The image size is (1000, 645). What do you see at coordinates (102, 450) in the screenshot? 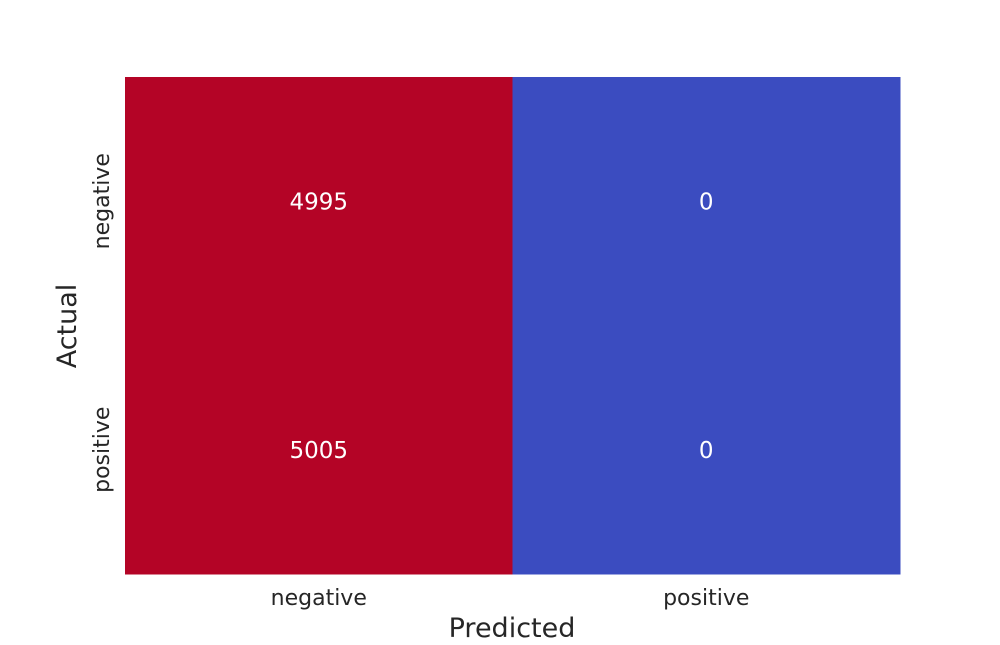
I see `y-tick-label-positive: positive` at bounding box center [102, 450].